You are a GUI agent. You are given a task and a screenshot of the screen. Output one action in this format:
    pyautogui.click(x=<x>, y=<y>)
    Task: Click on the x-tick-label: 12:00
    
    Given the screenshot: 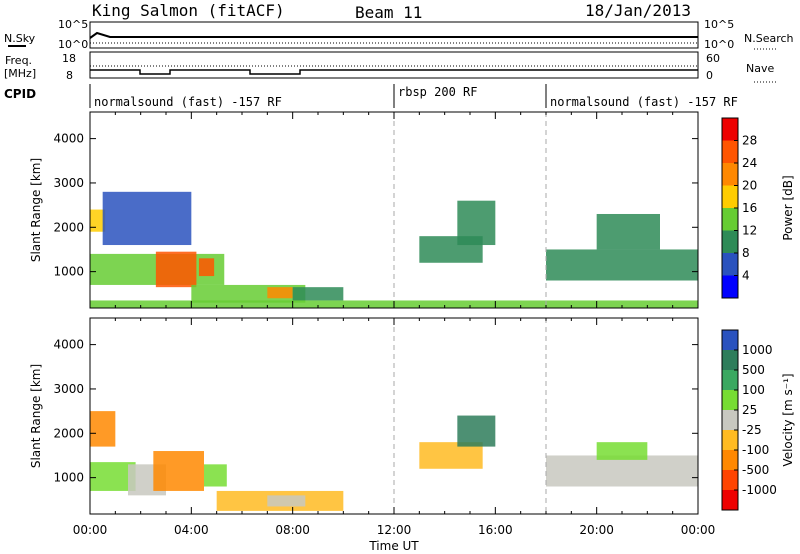 What is the action you would take?
    pyautogui.click(x=394, y=530)
    